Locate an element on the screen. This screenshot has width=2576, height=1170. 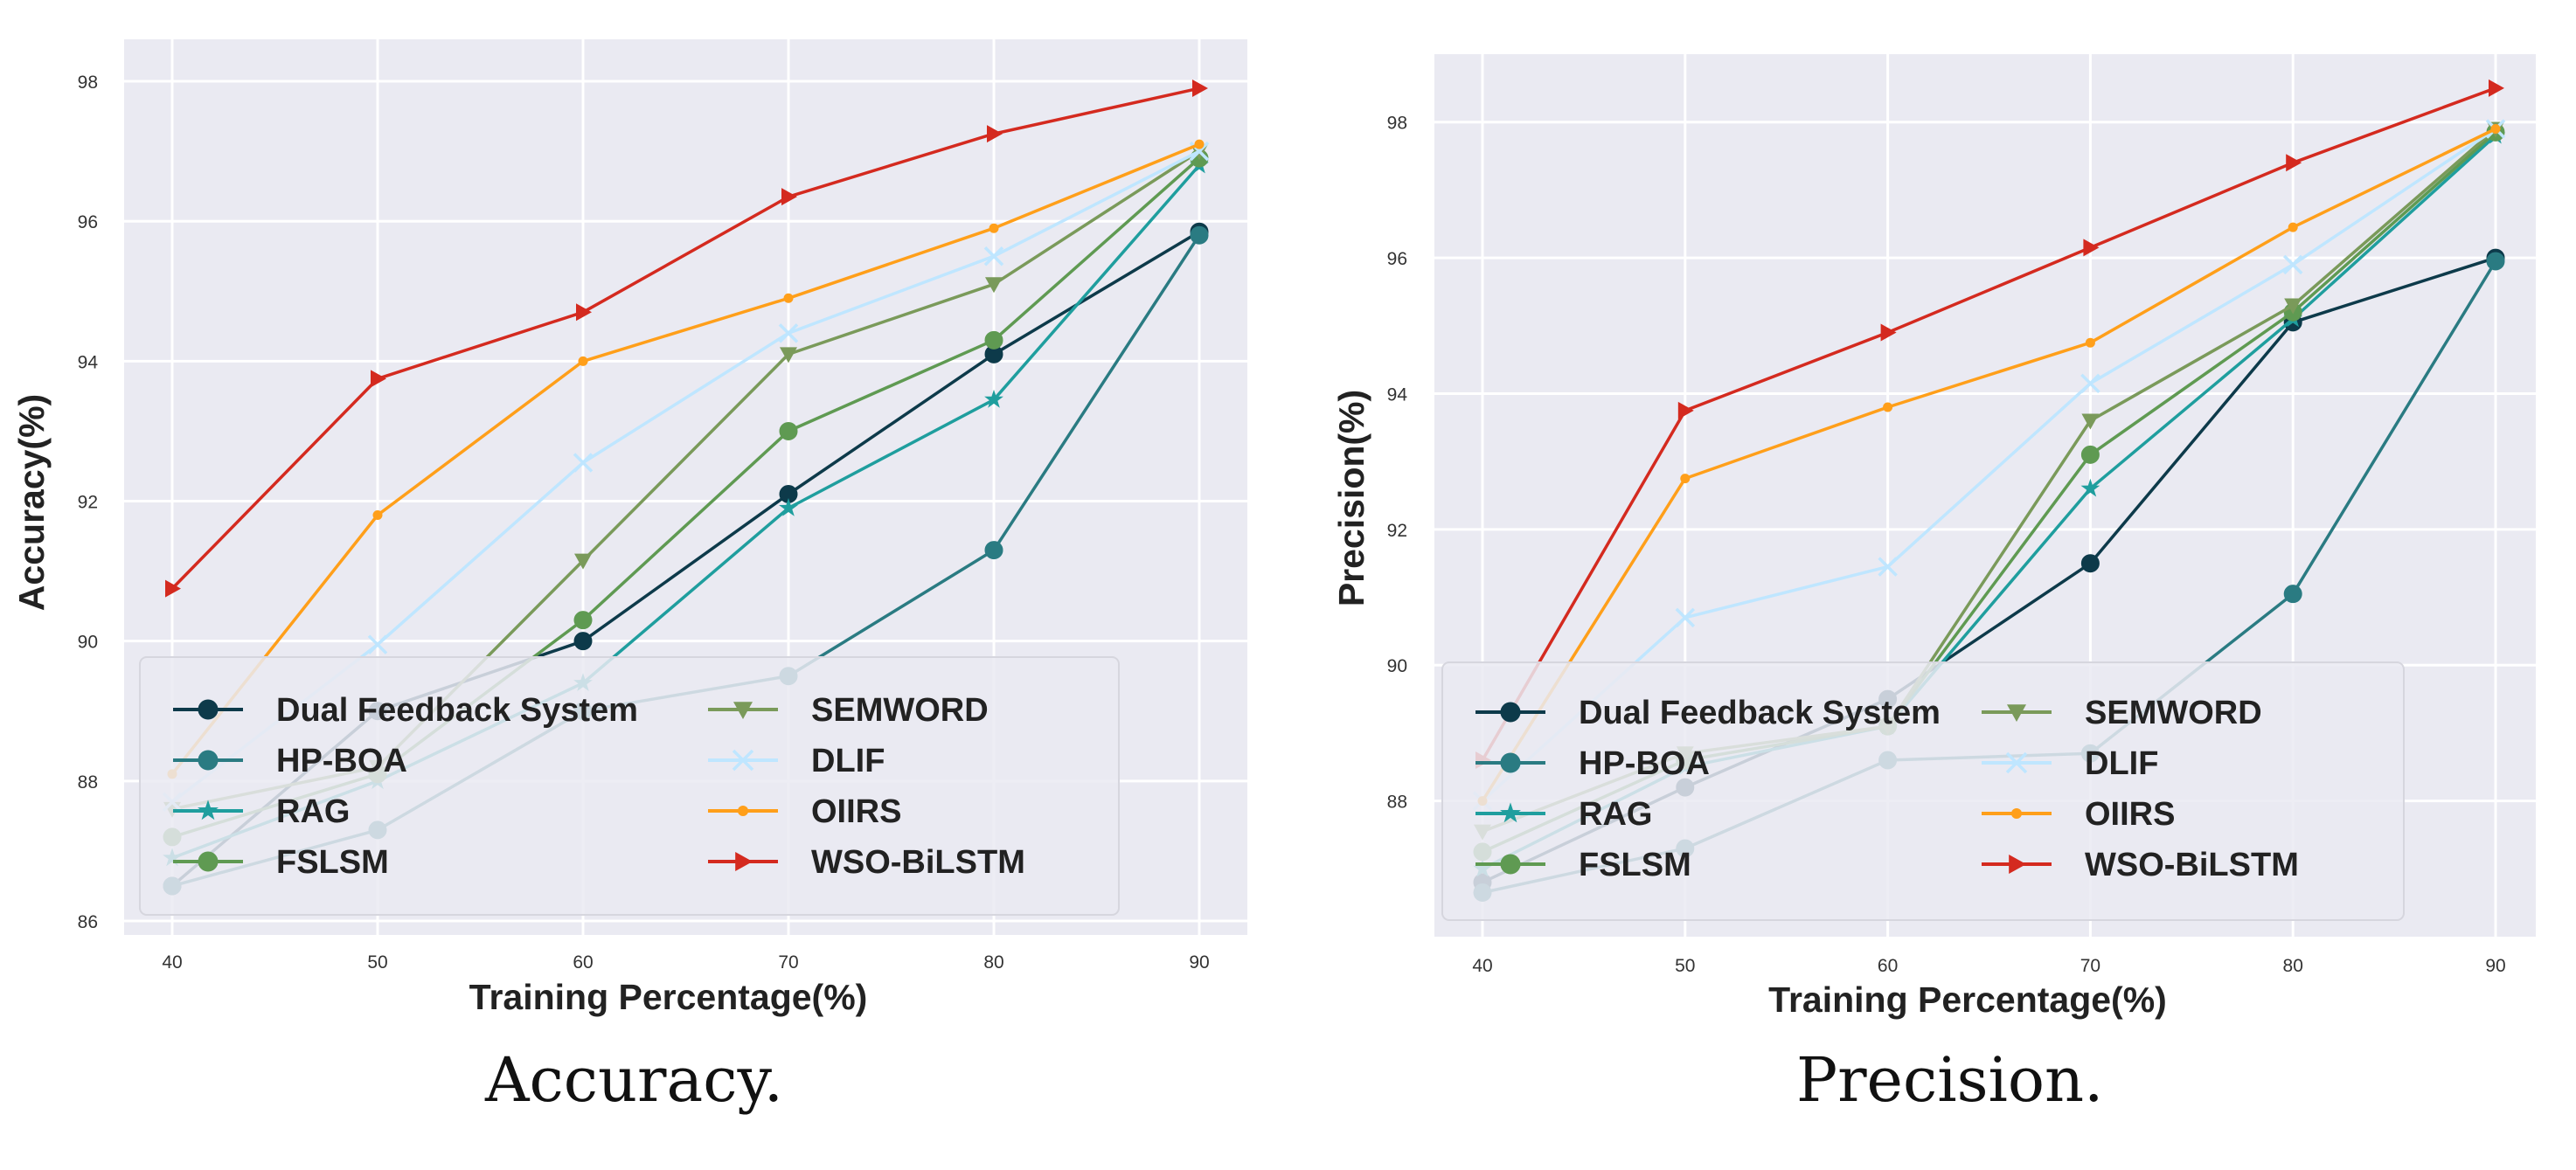
legend-item-dlif: DLIF is located at coordinates (797, 761).